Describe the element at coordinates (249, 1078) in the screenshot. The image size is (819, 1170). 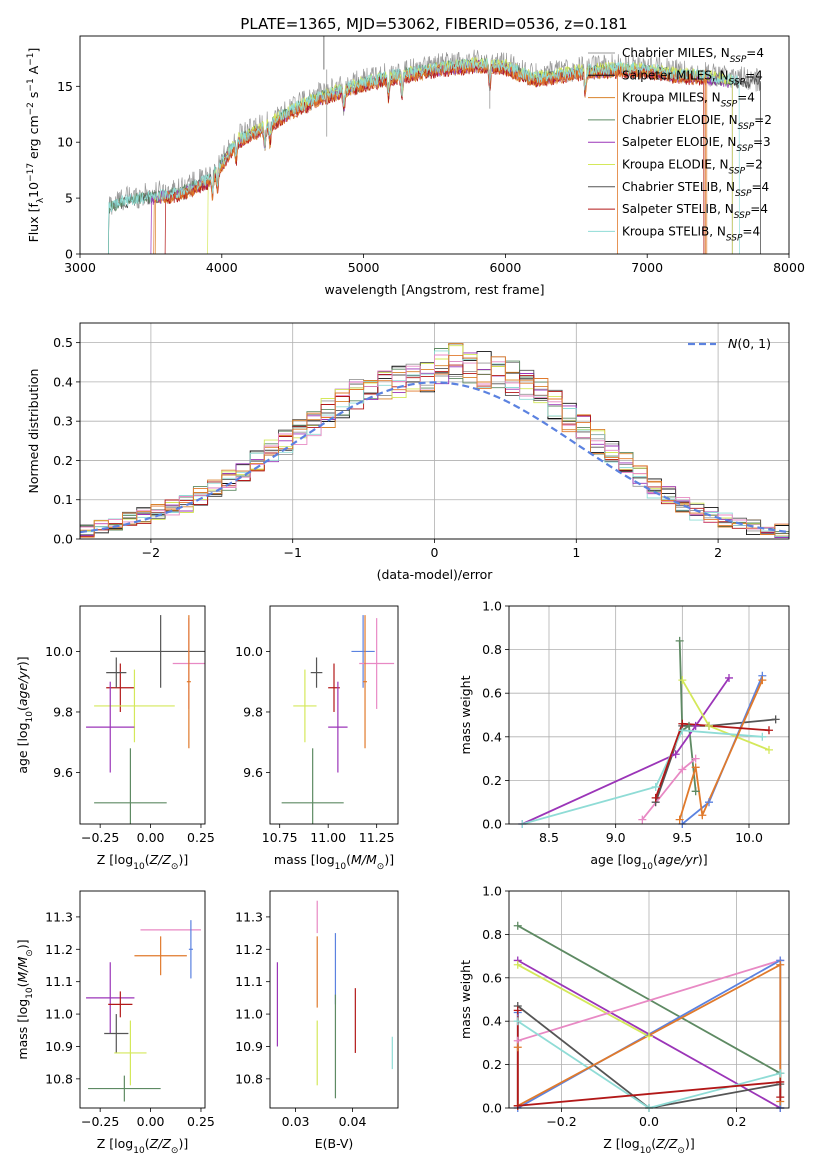
I see `y-tick-label: 10.8` at that location.